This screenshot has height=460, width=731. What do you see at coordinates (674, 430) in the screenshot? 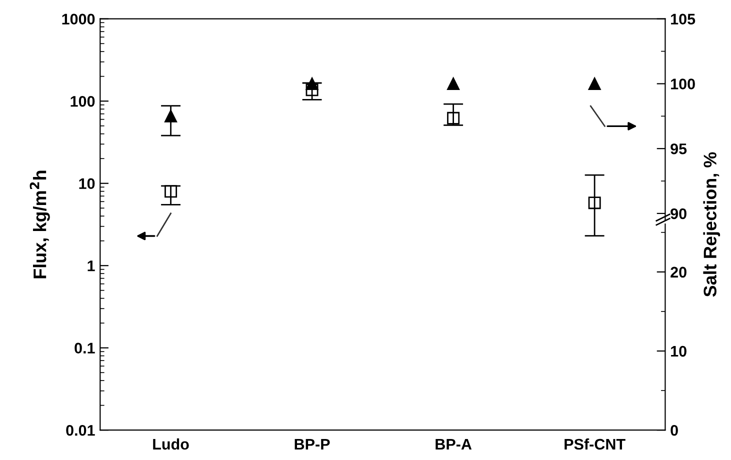
I see `y3-tick-label: 0` at bounding box center [674, 430].